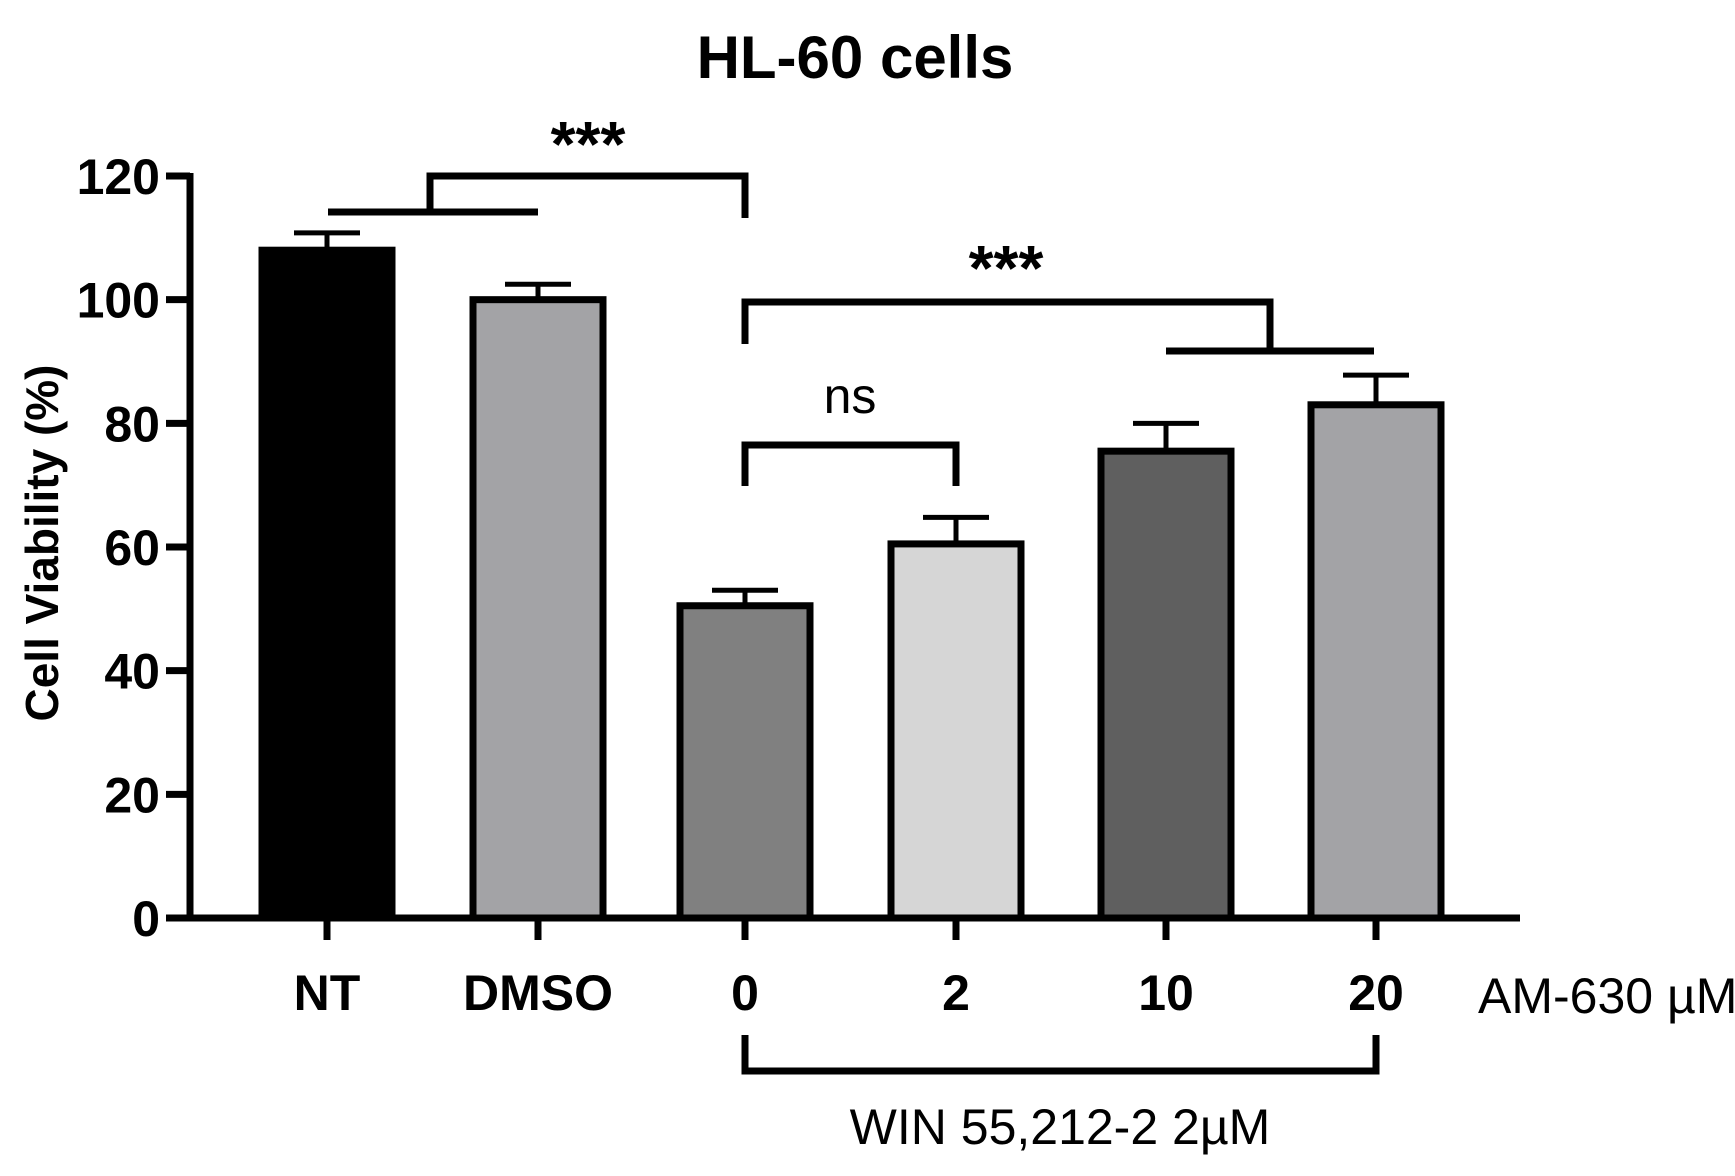 The image size is (1735, 1176). I want to click on x-tick-label: 10, so click(1166, 993).